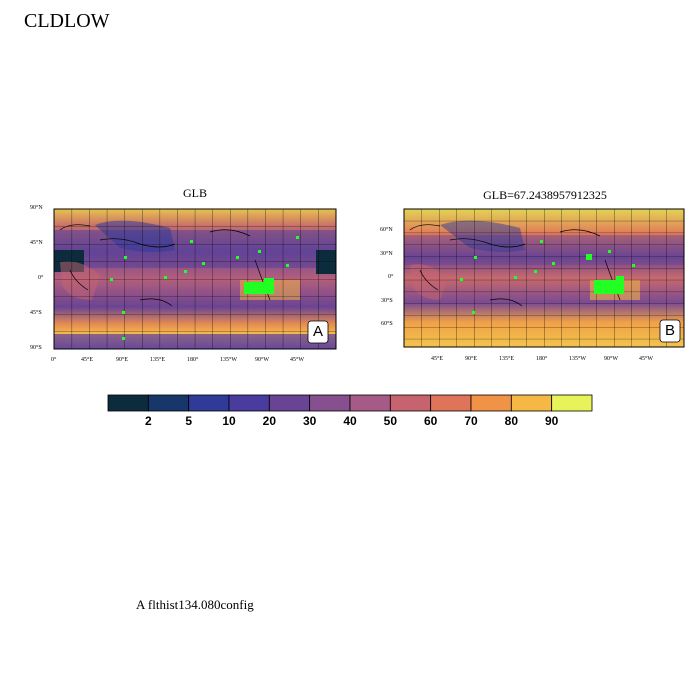 This screenshot has height=700, width=700. What do you see at coordinates (188, 421) in the screenshot?
I see `colorbar-tick-label: 5` at bounding box center [188, 421].